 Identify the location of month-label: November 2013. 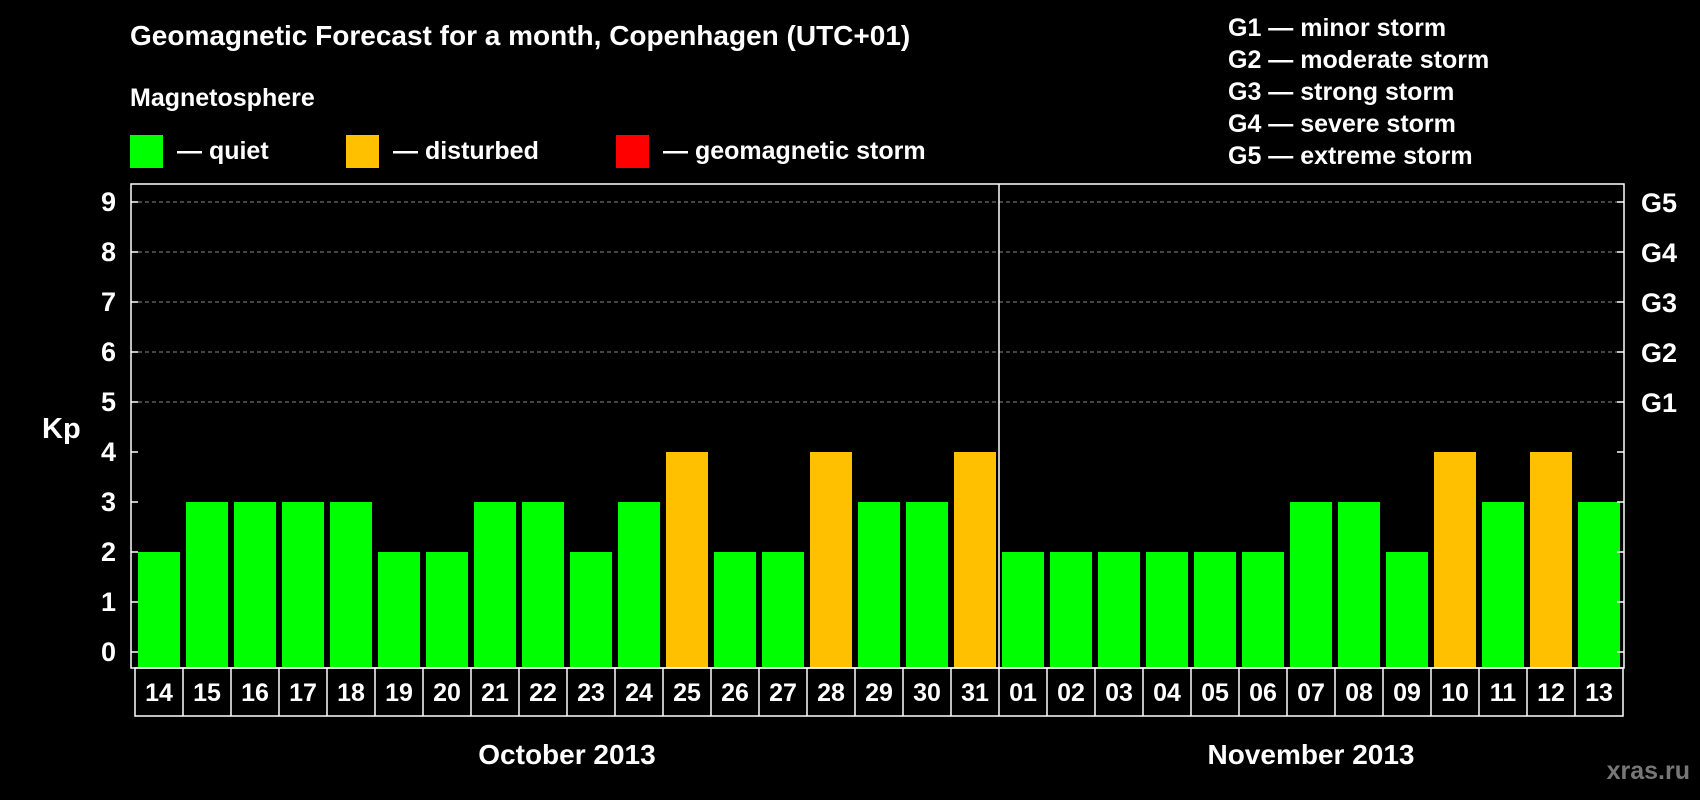
(1310, 754).